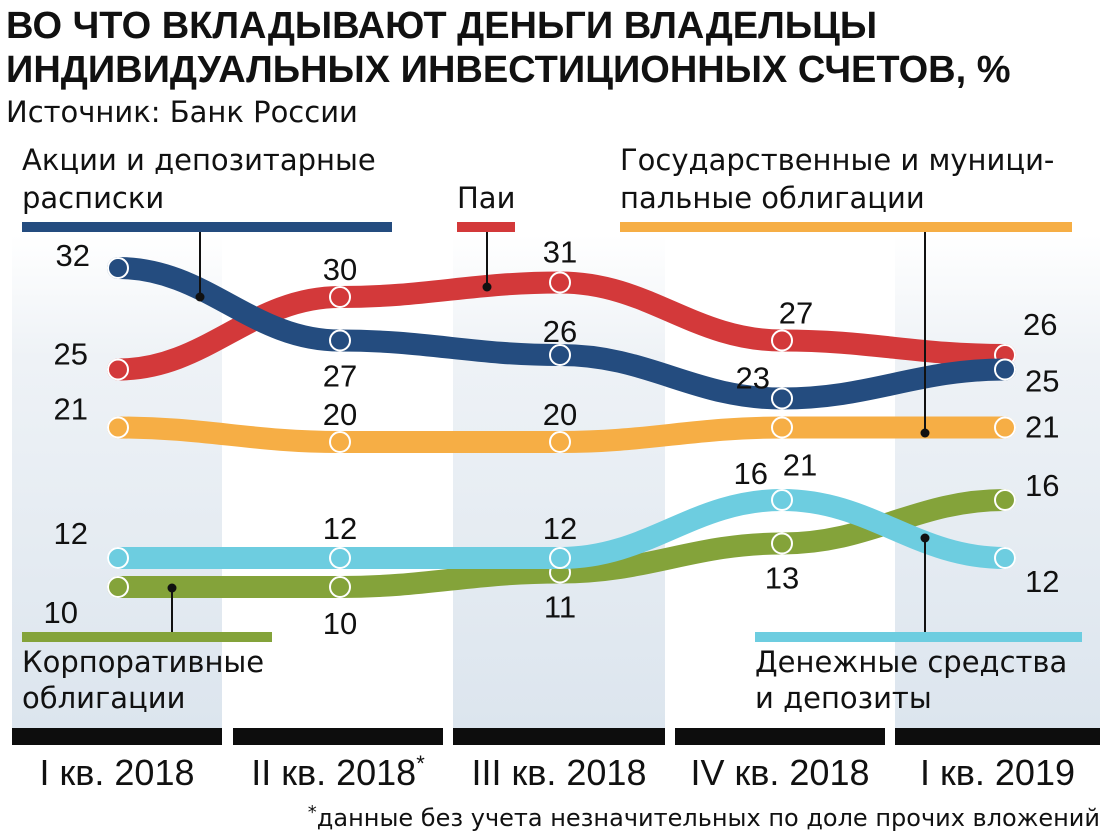 Image resolution: width=1112 pixels, height=839 pixels. What do you see at coordinates (837, 160) in the screenshot?
I see `legend-label: Государственные и муници-` at bounding box center [837, 160].